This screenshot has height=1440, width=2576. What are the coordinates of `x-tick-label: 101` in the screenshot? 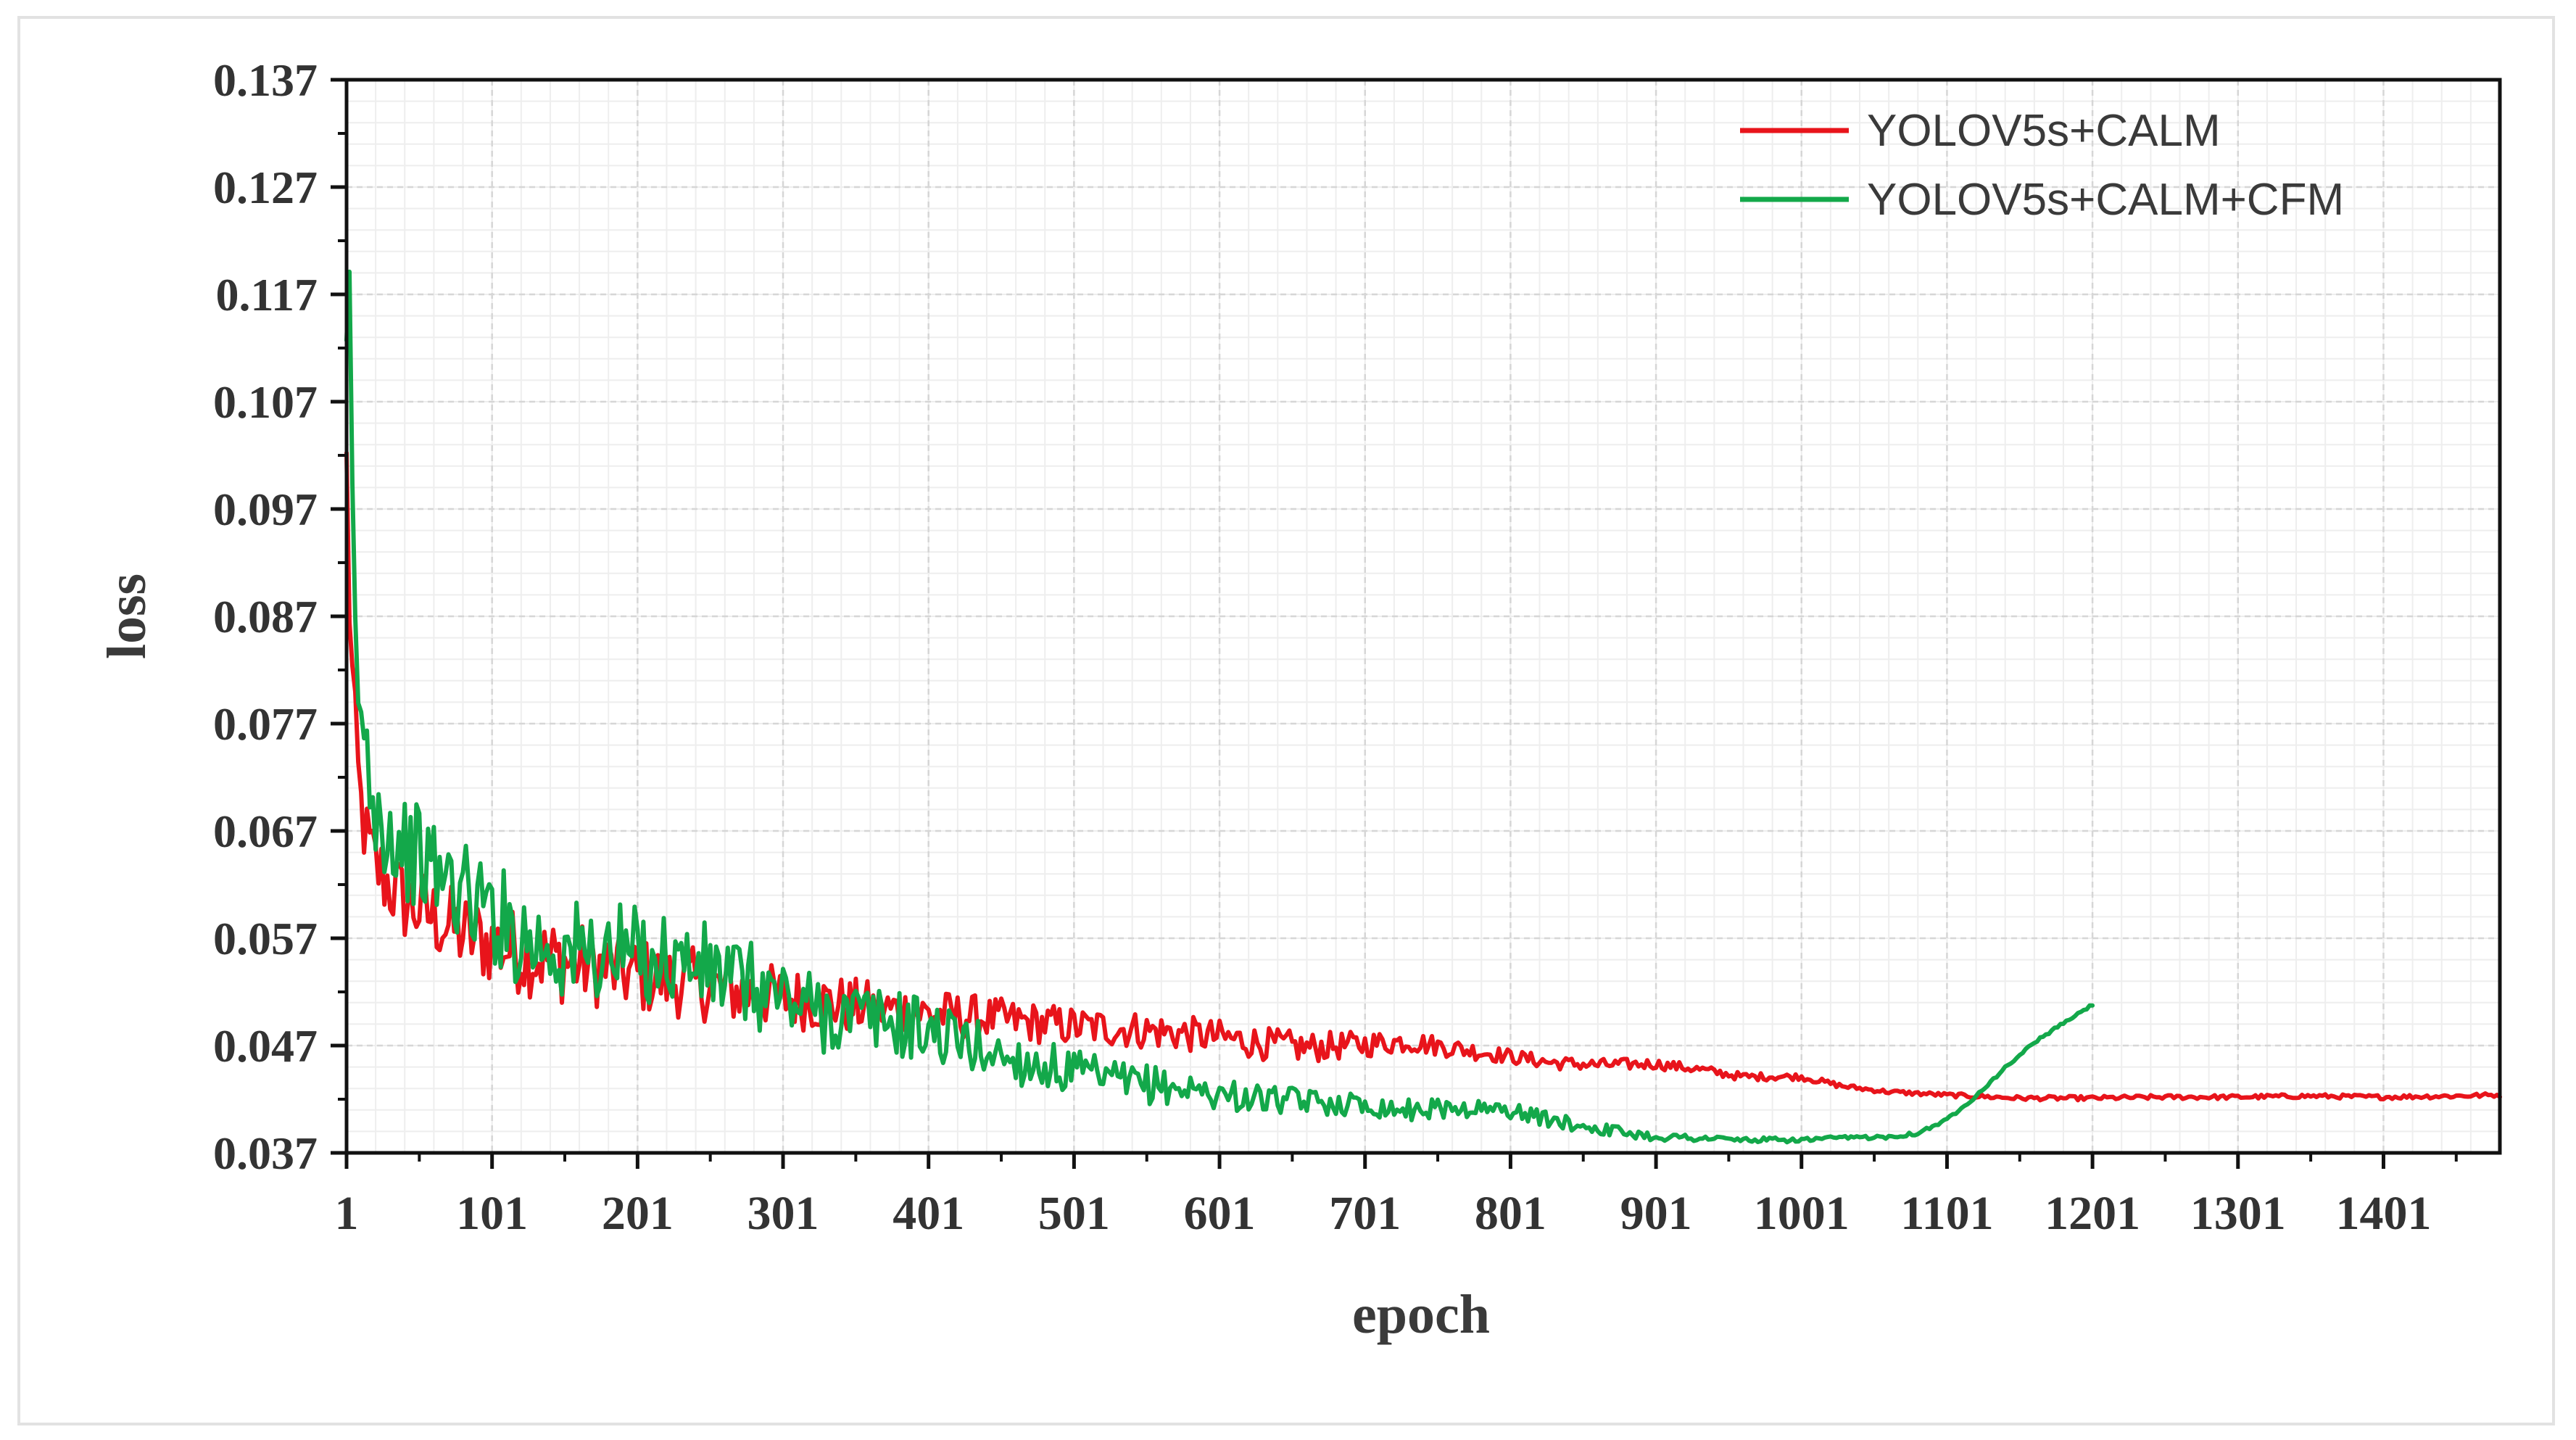 It's located at (492, 1213).